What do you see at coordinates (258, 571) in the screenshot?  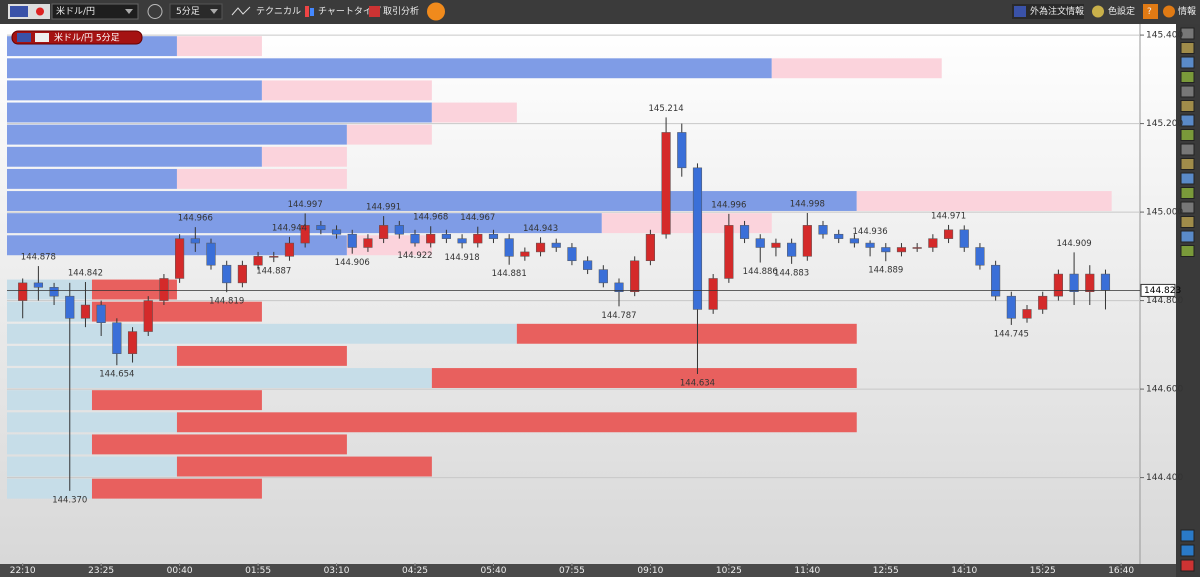 I see `x-tick-label: 01:55` at bounding box center [258, 571].